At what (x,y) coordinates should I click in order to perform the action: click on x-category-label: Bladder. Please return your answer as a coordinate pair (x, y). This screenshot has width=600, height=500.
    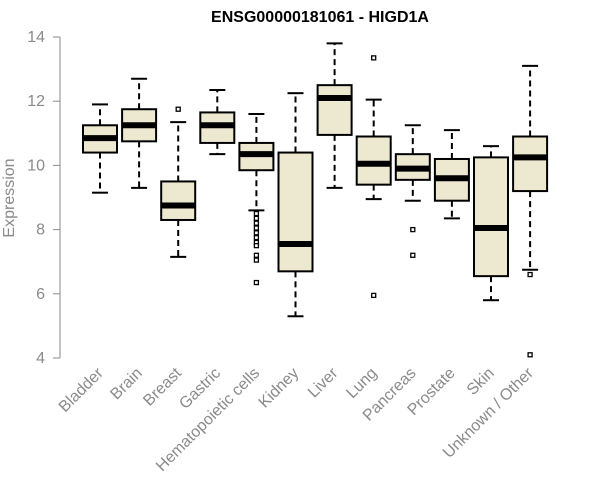
    Looking at the image, I should click on (81, 389).